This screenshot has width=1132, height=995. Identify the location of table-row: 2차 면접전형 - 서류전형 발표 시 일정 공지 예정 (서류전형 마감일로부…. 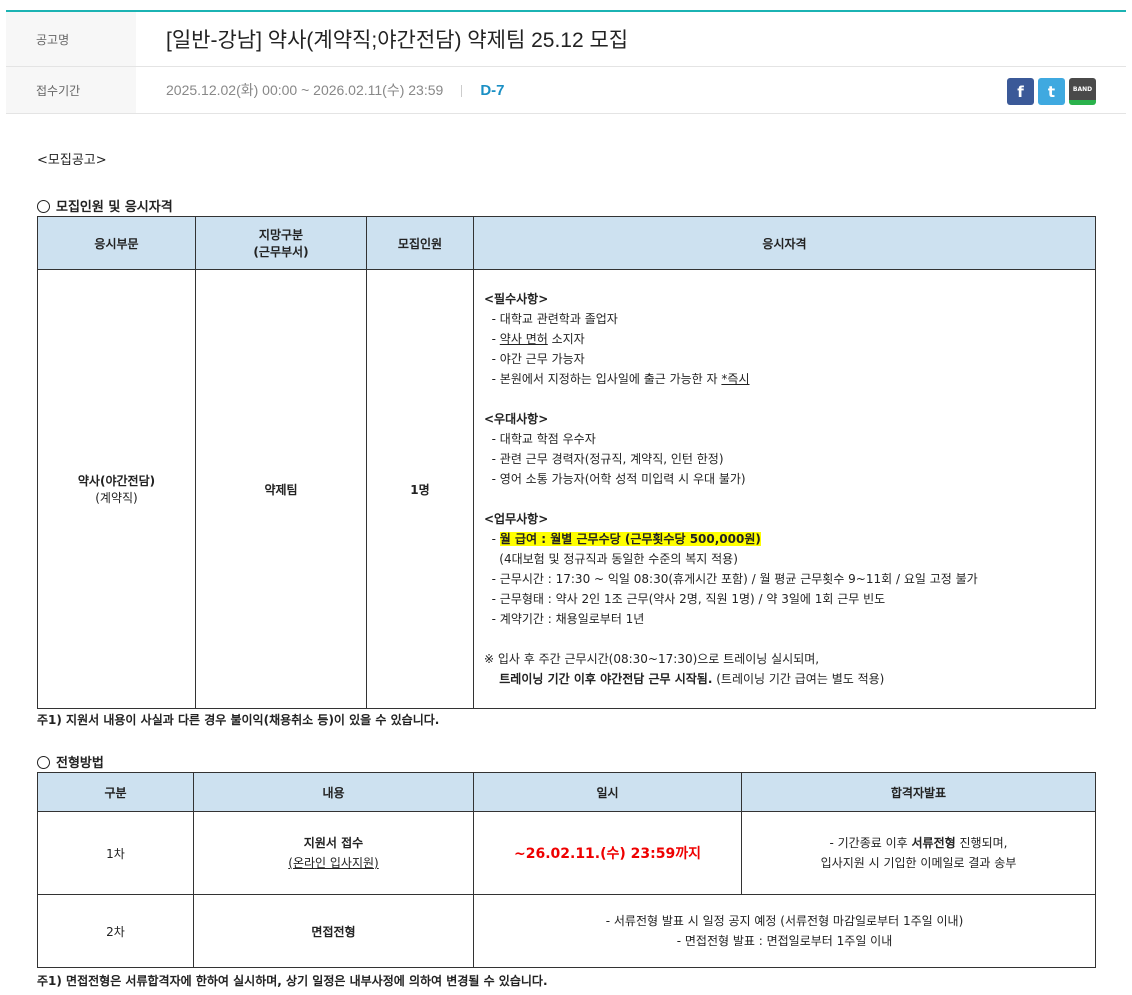
(566, 931).